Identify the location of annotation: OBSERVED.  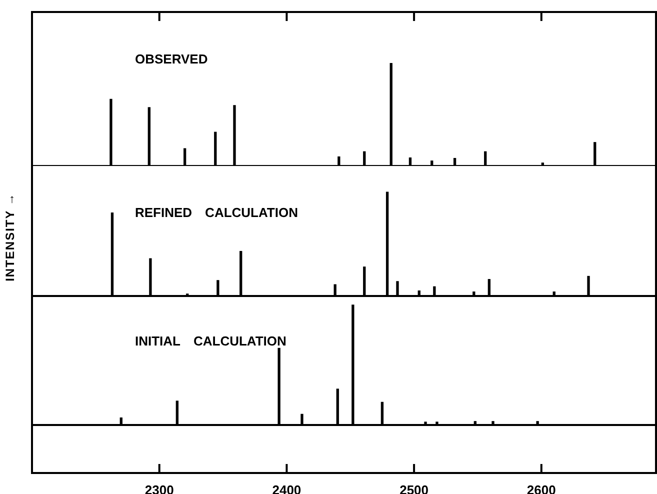
(171, 58).